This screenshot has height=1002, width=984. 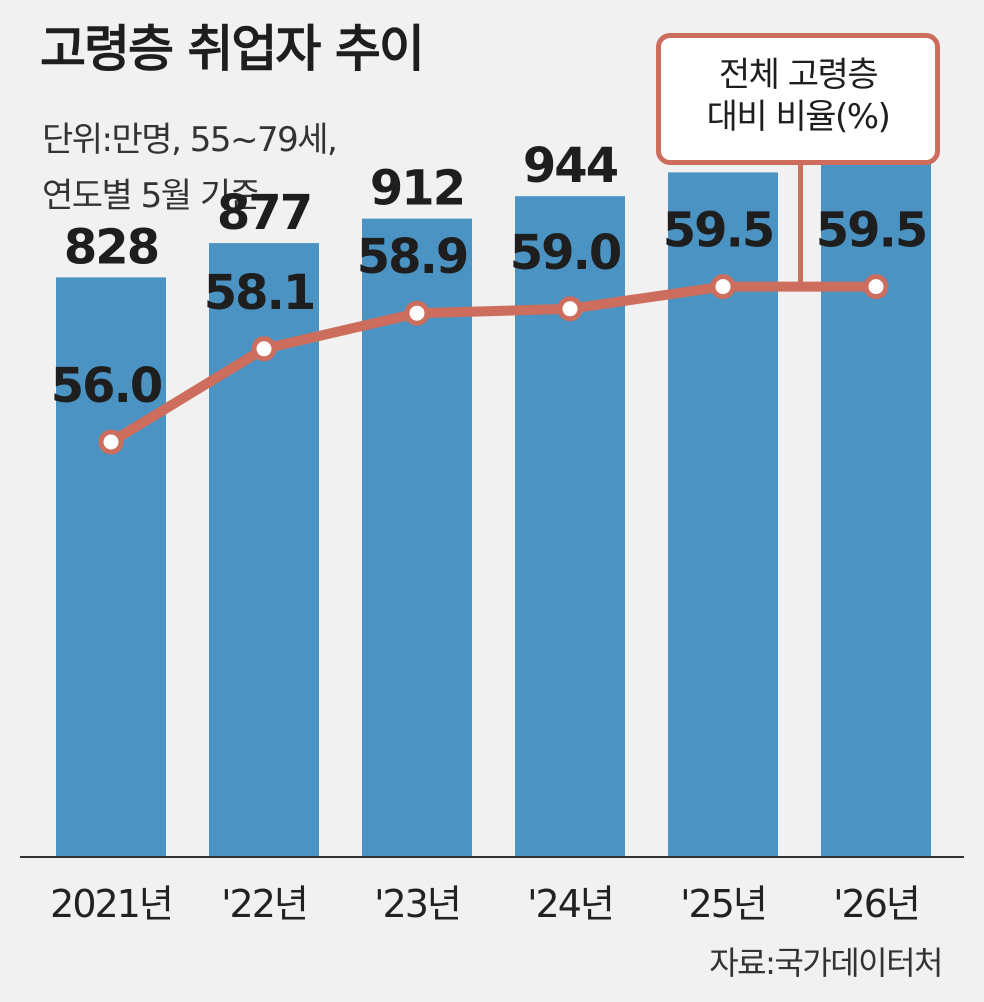 What do you see at coordinates (876, 904) in the screenshot?
I see `x-tick-label-5: '26년` at bounding box center [876, 904].